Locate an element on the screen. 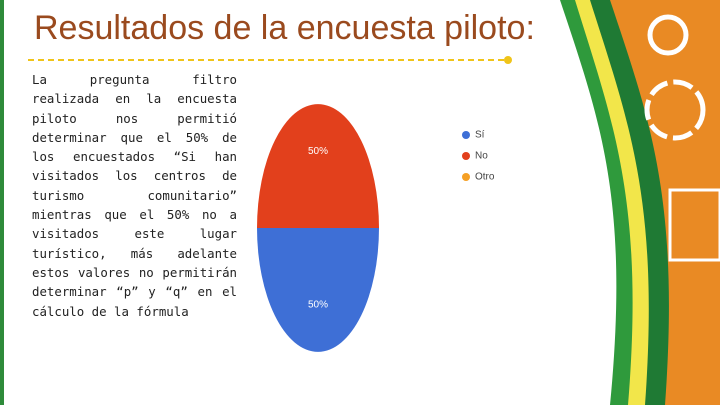 The width and height of the screenshot is (720, 405). icon-building is located at coordinates (694, 225).